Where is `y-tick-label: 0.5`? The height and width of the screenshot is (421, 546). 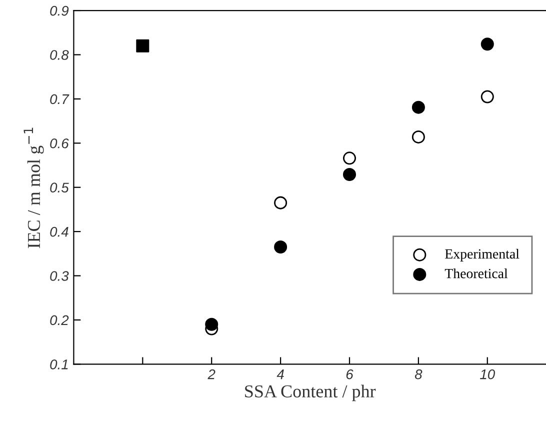
y-tick-label: 0.5 is located at coordinates (59, 187).